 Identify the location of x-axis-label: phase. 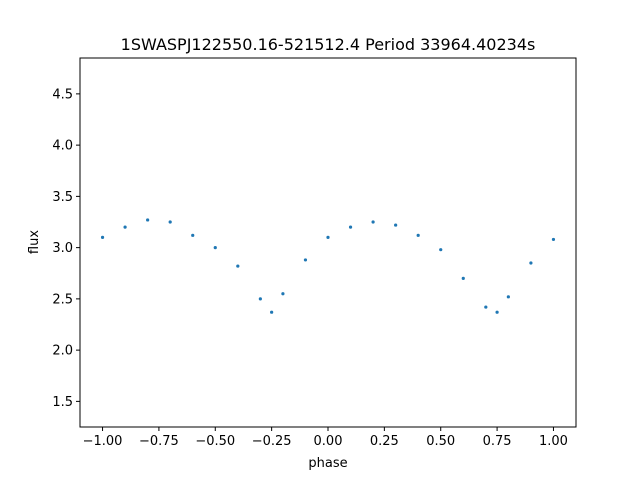
(327, 463).